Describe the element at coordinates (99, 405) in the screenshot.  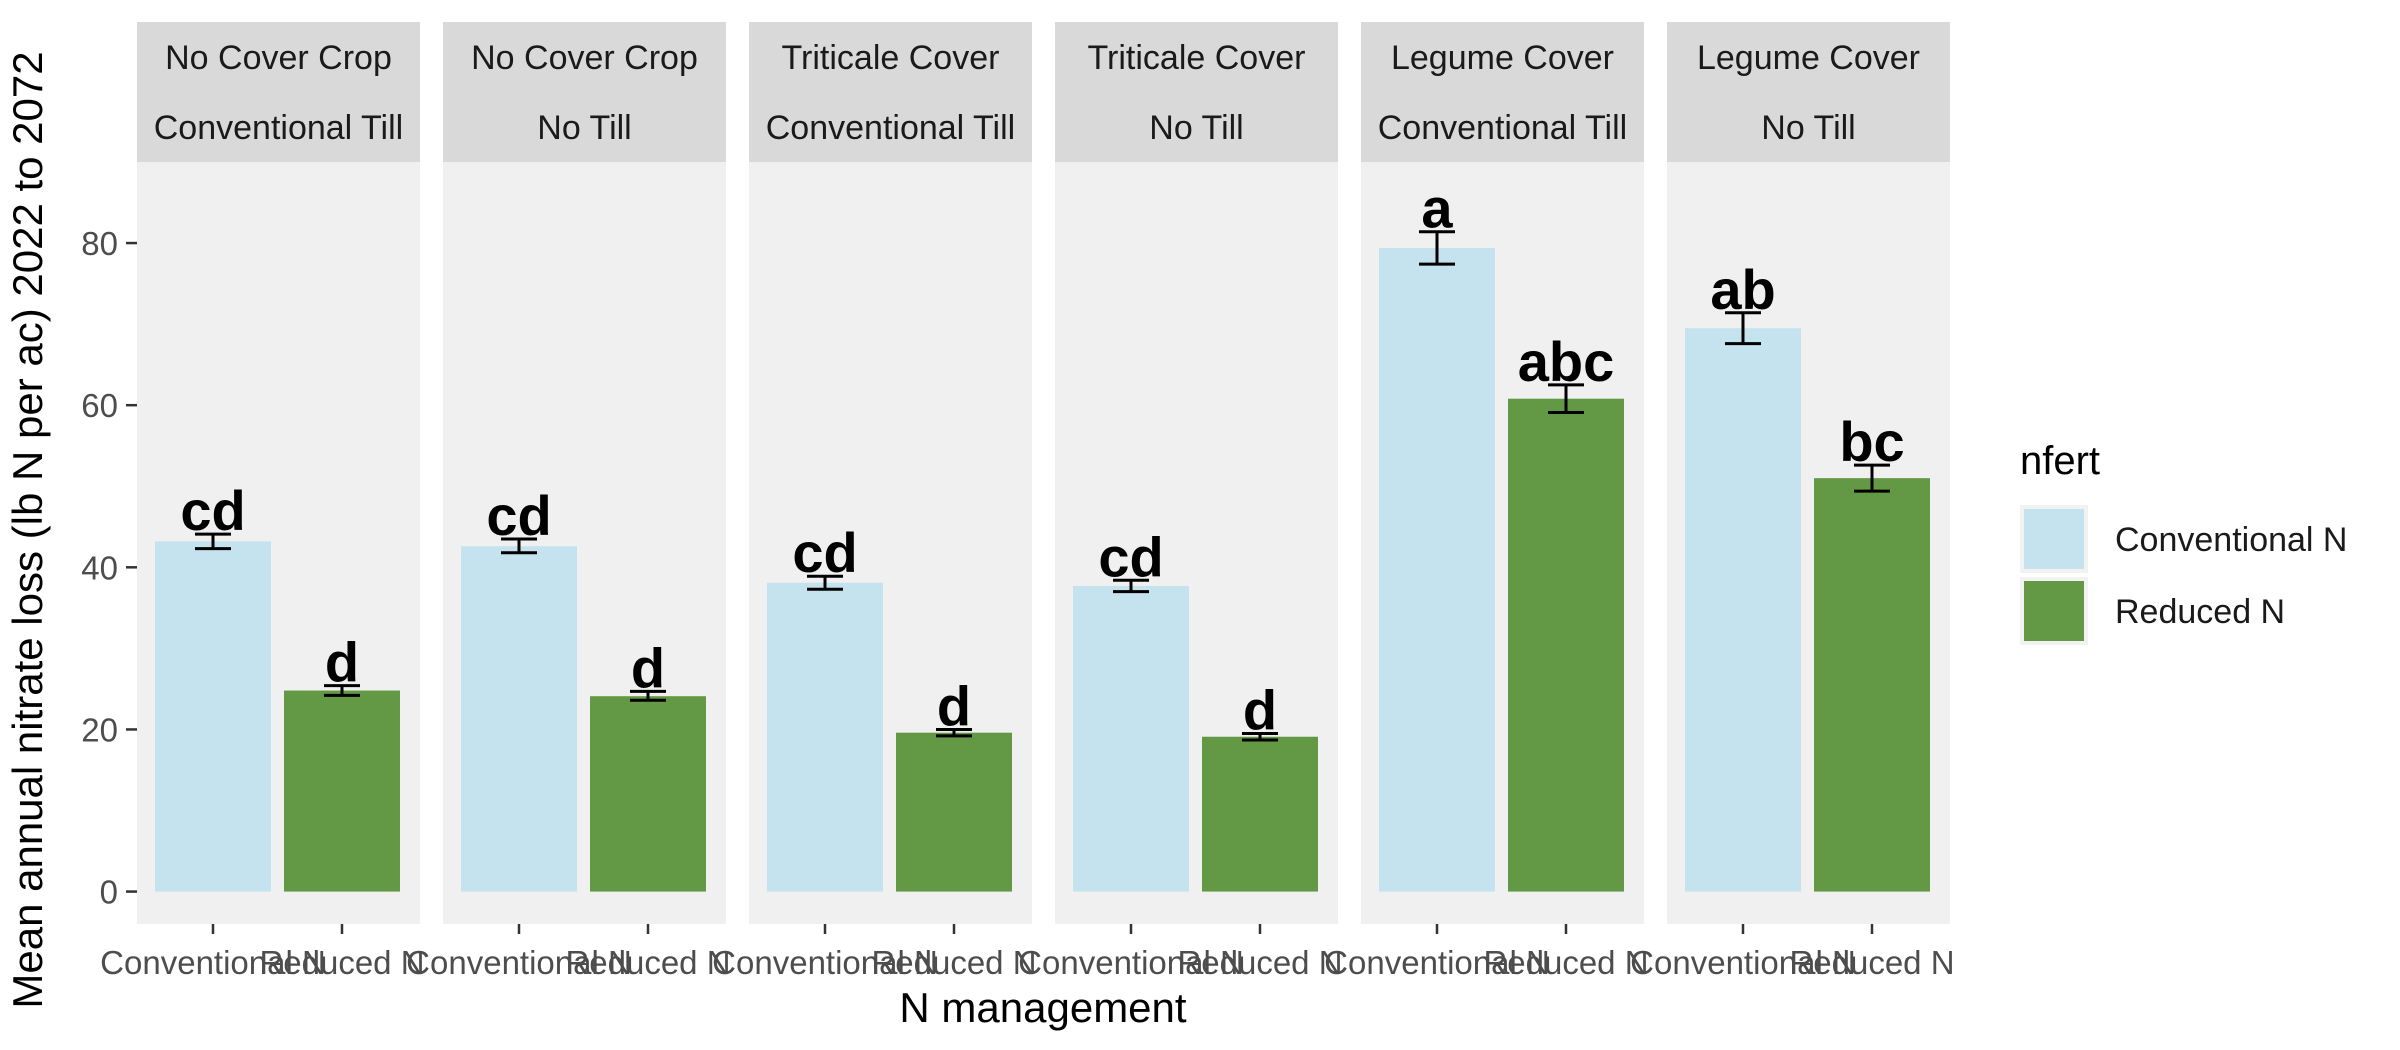
I see `y-tick-label: 60` at that location.